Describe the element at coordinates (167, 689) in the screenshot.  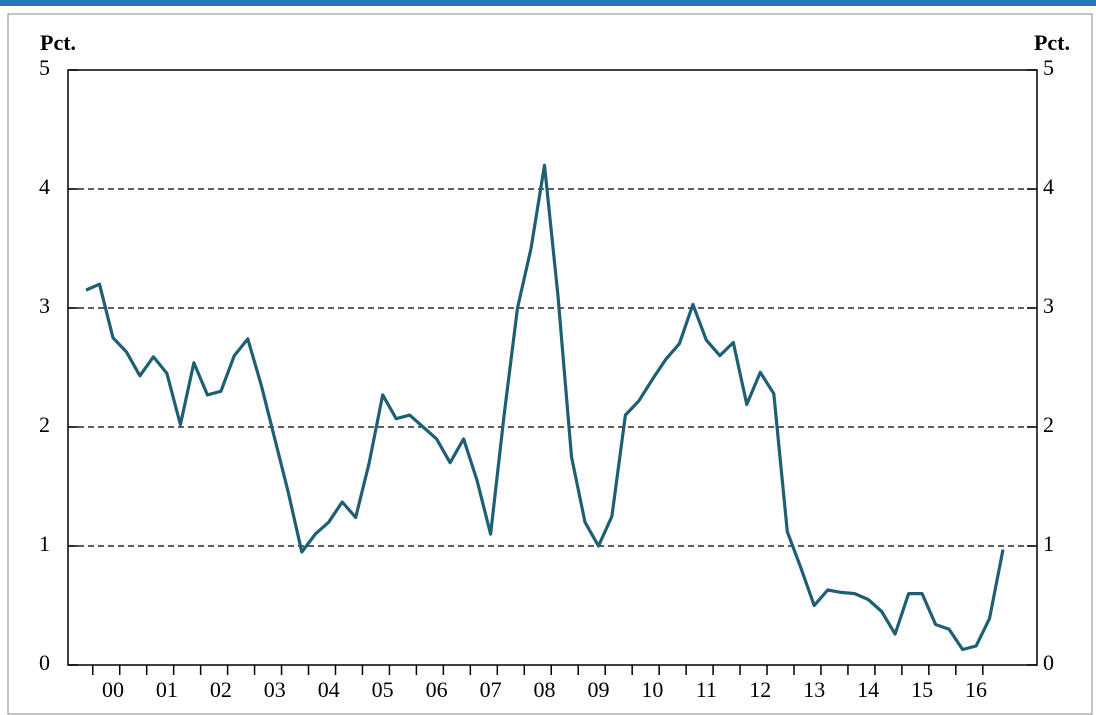
I see `x-tick-label: 01` at that location.